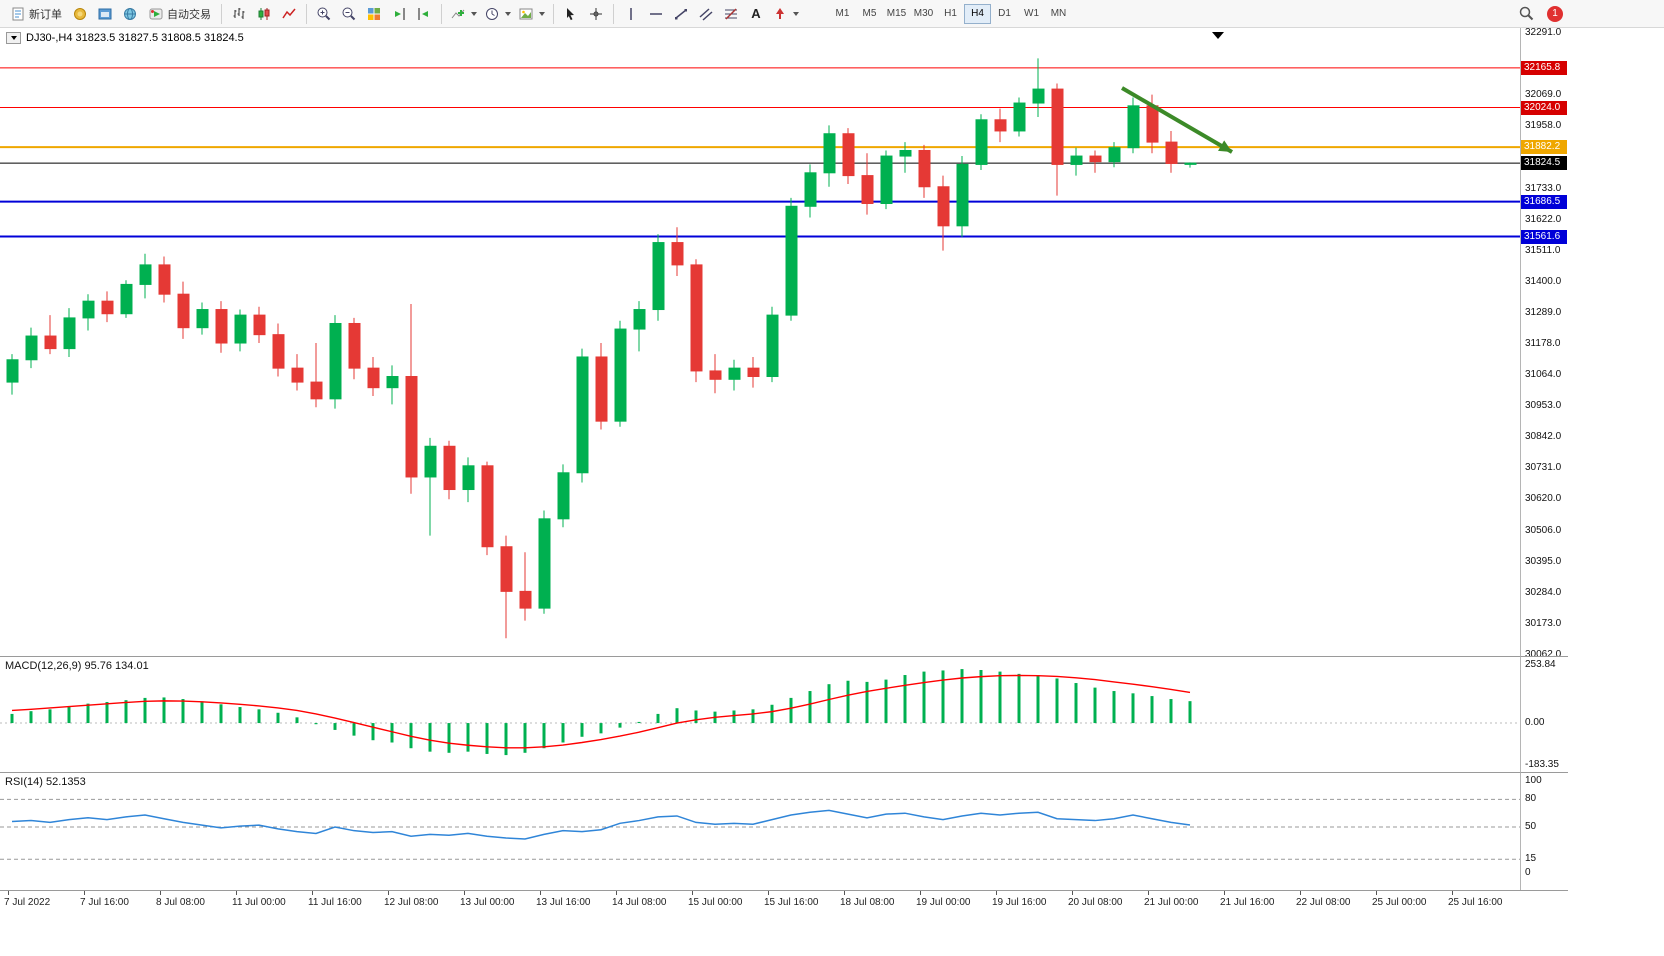 This screenshot has width=1664, height=956. What do you see at coordinates (785, 14) in the screenshot?
I see `arrows-tool-button` at bounding box center [785, 14].